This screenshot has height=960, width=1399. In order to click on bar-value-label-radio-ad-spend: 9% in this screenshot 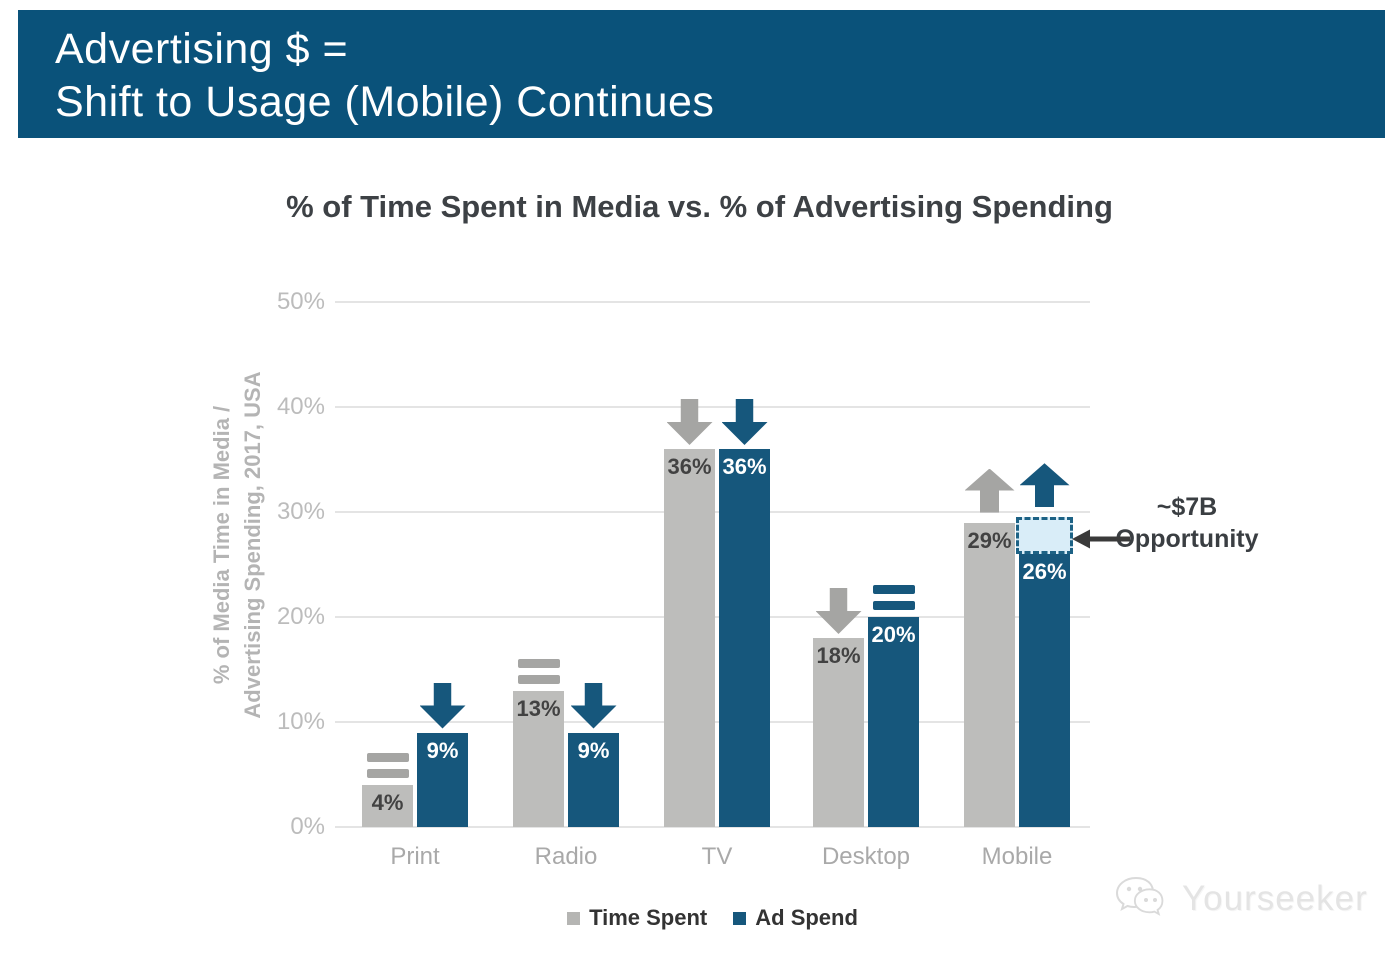, I will do `click(593, 750)`.